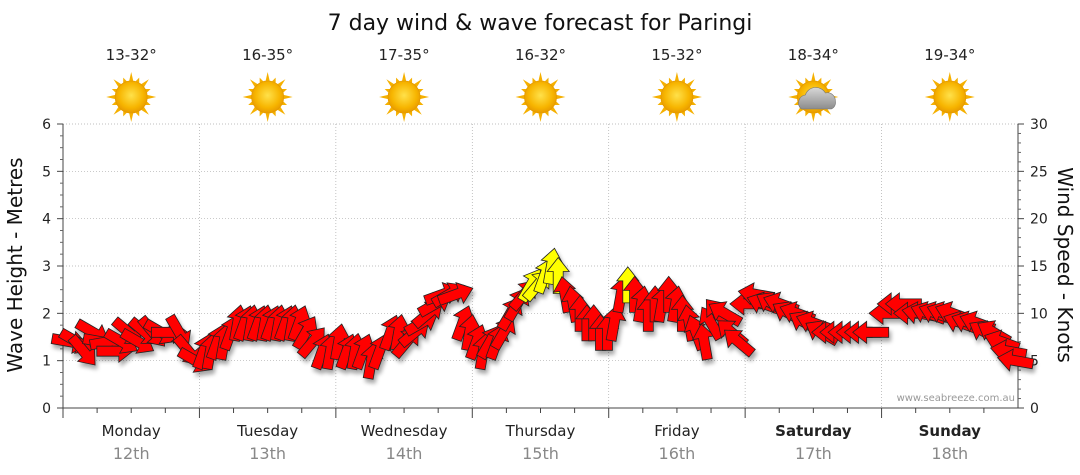 The height and width of the screenshot is (475, 1080). What do you see at coordinates (46, 172) in the screenshot?
I see `left-tick-label: 5` at bounding box center [46, 172].